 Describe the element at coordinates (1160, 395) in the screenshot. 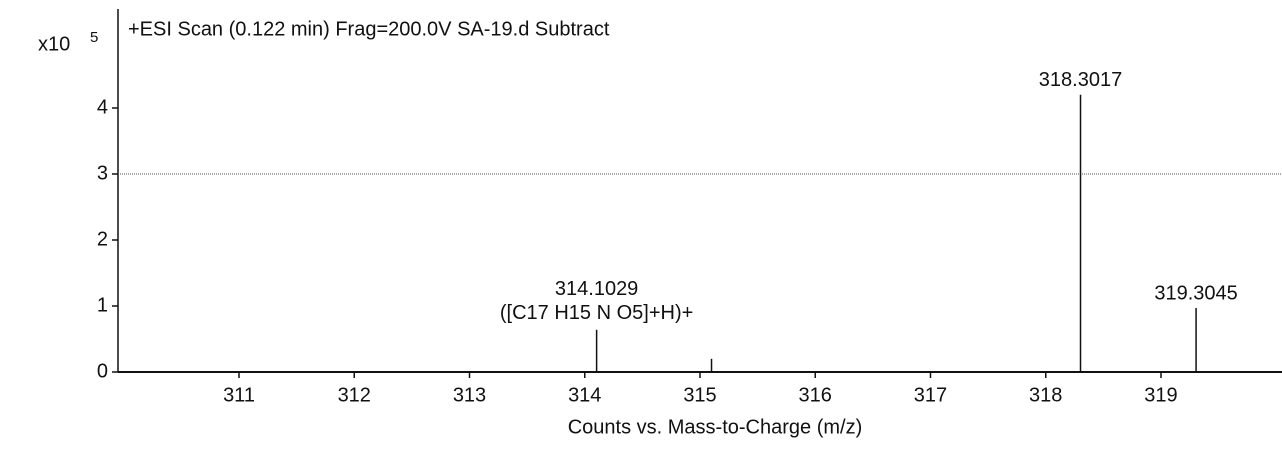

I see `x-tick-label: 319` at that location.